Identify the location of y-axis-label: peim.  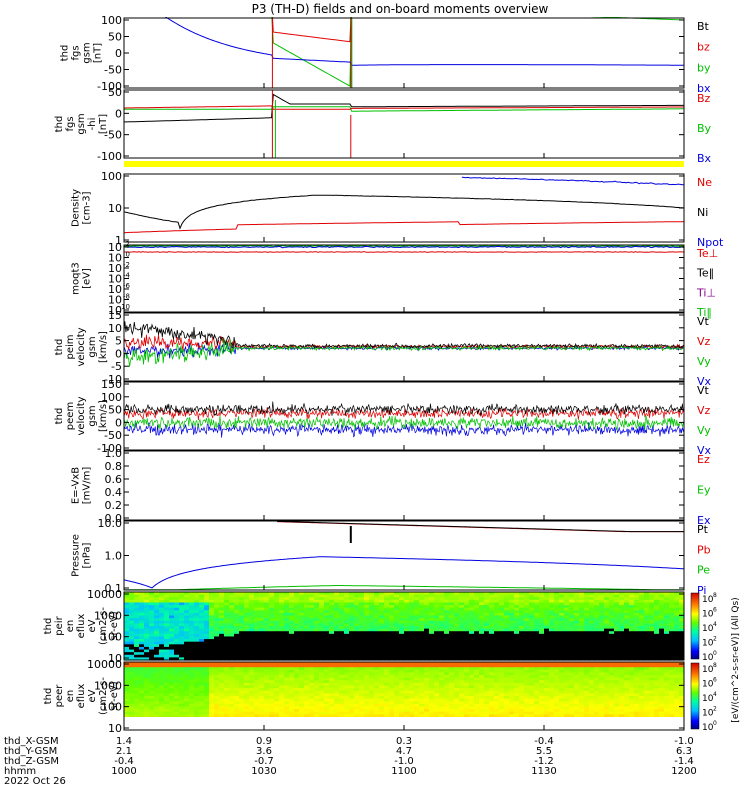
(70, 346).